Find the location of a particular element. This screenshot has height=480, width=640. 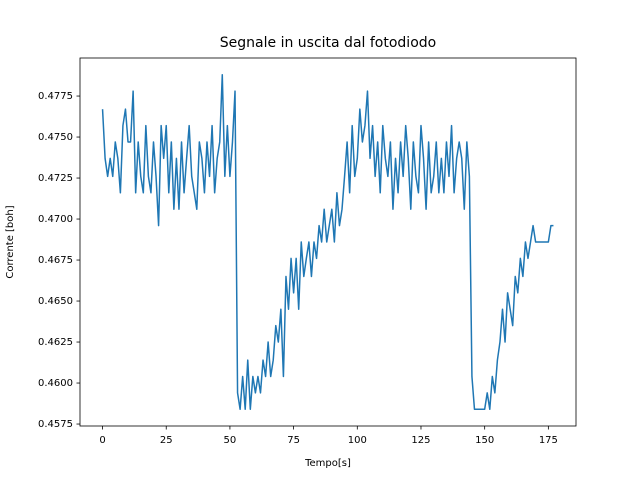

y-tick-label: 0.4675 is located at coordinates (55, 260).